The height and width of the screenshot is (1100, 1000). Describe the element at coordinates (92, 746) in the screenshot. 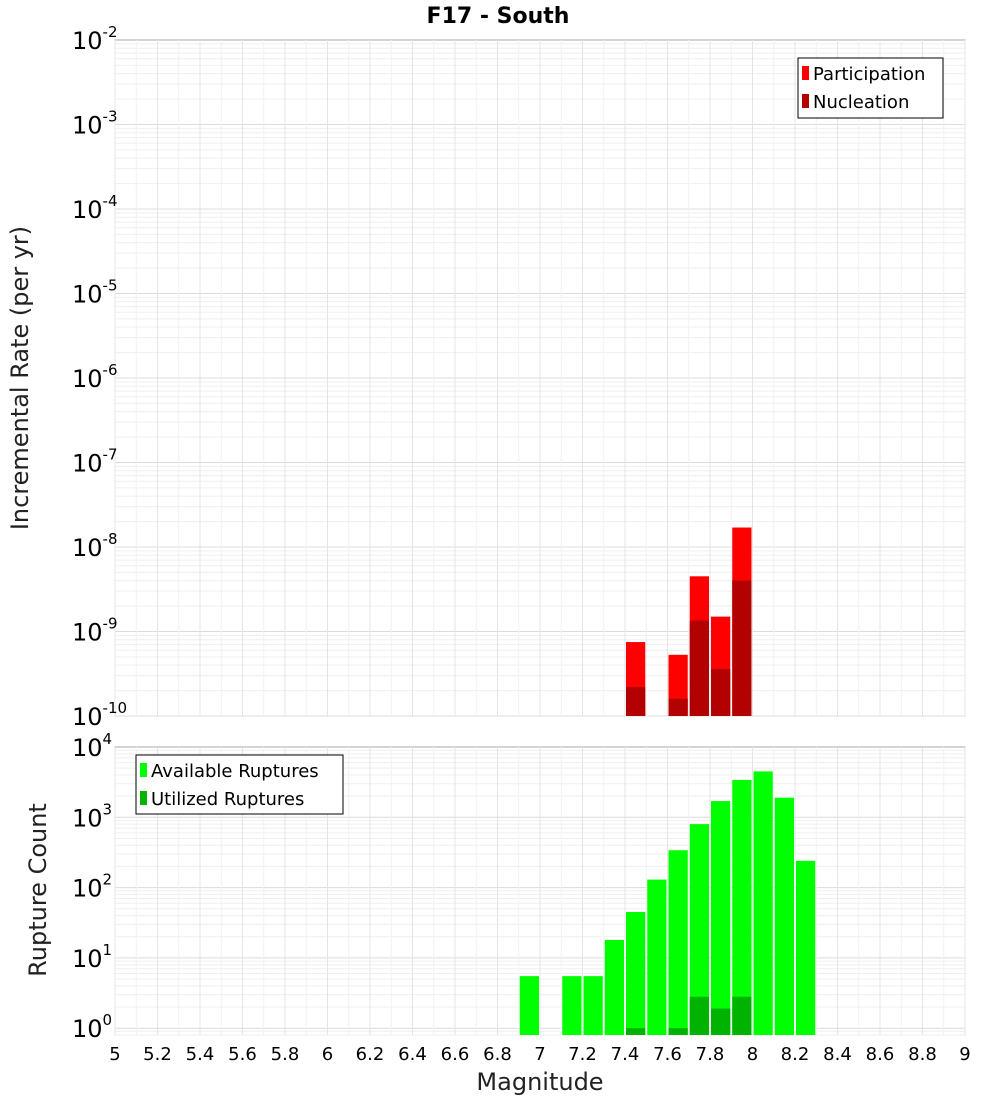

I see `y-tick-label: 10⁴` at that location.